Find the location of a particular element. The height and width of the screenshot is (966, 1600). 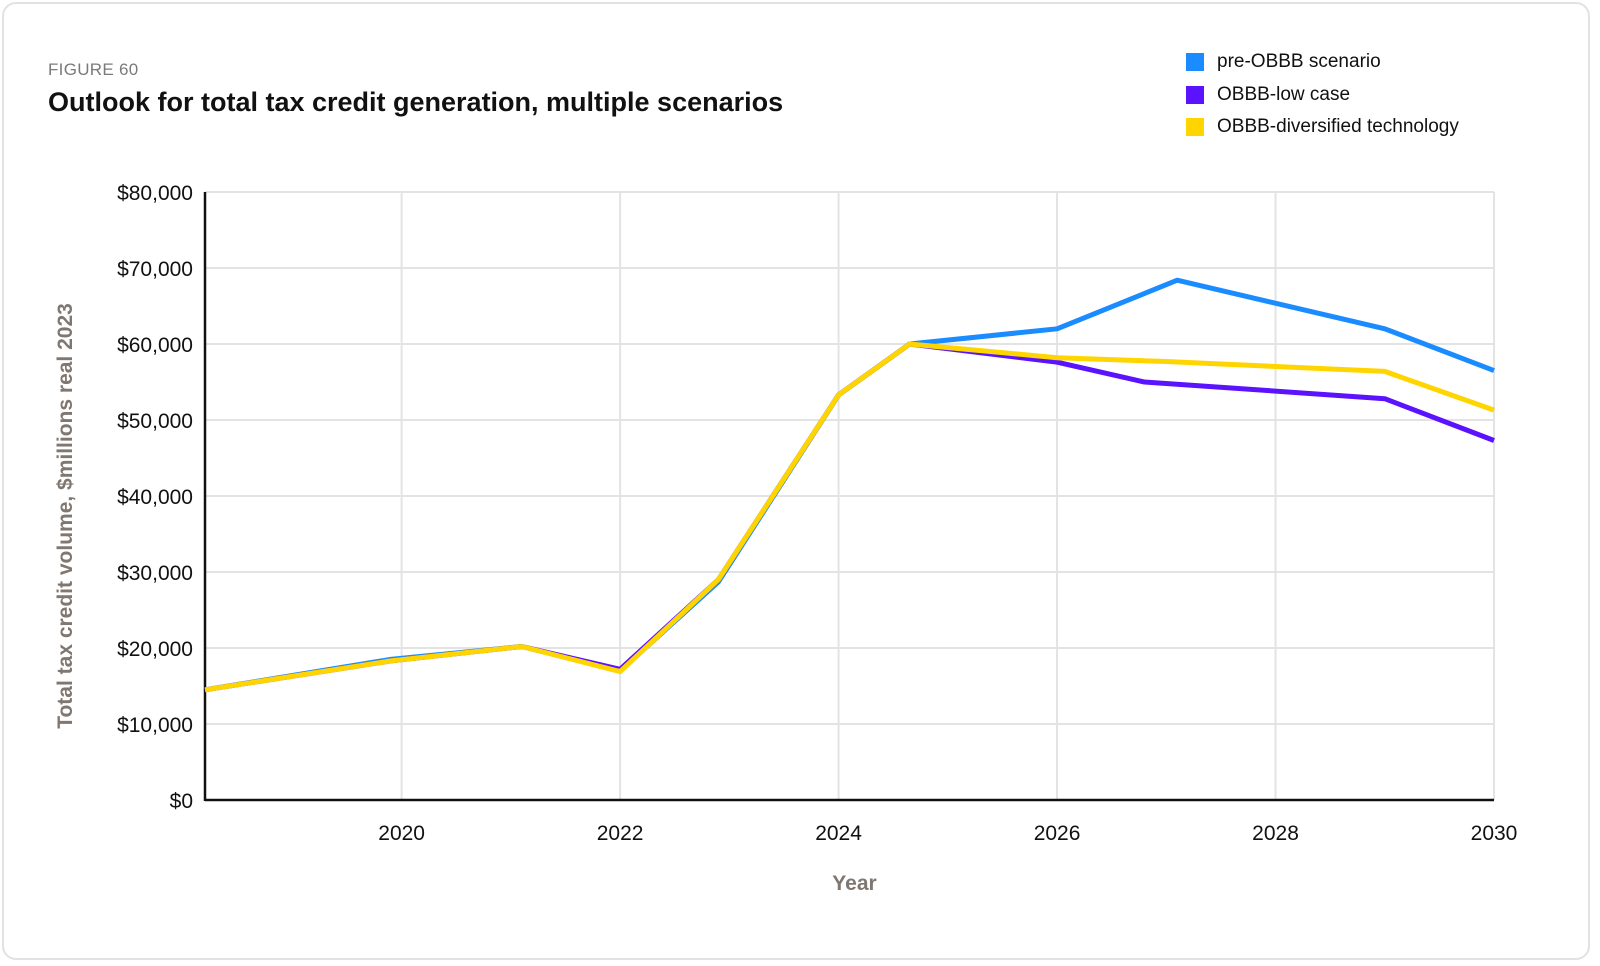

x-tick-label: 2026 is located at coordinates (1057, 833).